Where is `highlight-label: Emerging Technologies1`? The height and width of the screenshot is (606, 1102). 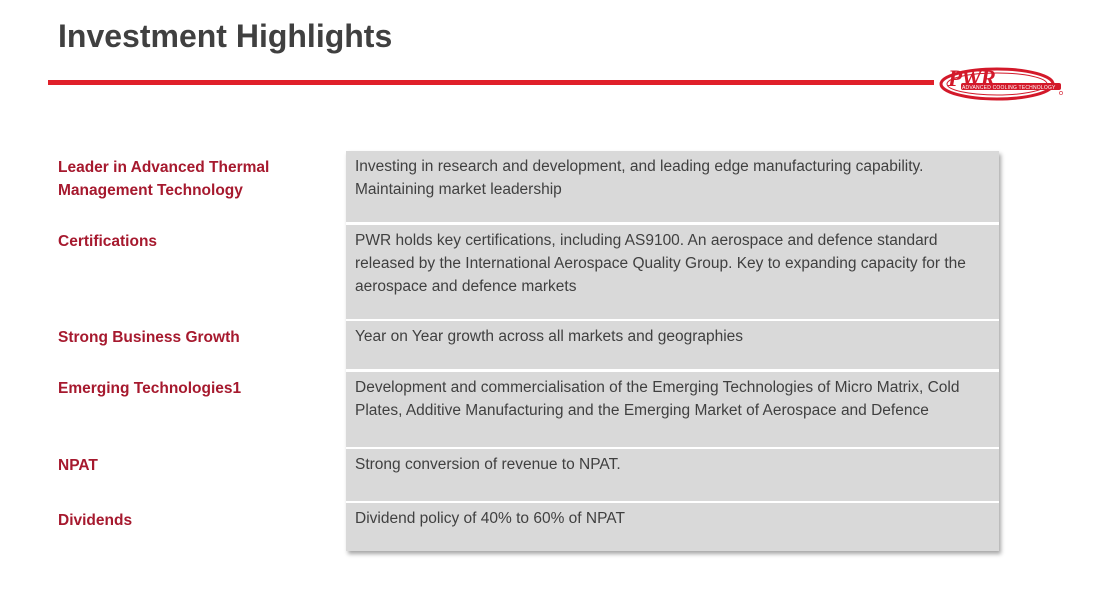 highlight-label: Emerging Technologies1 is located at coordinates (150, 388).